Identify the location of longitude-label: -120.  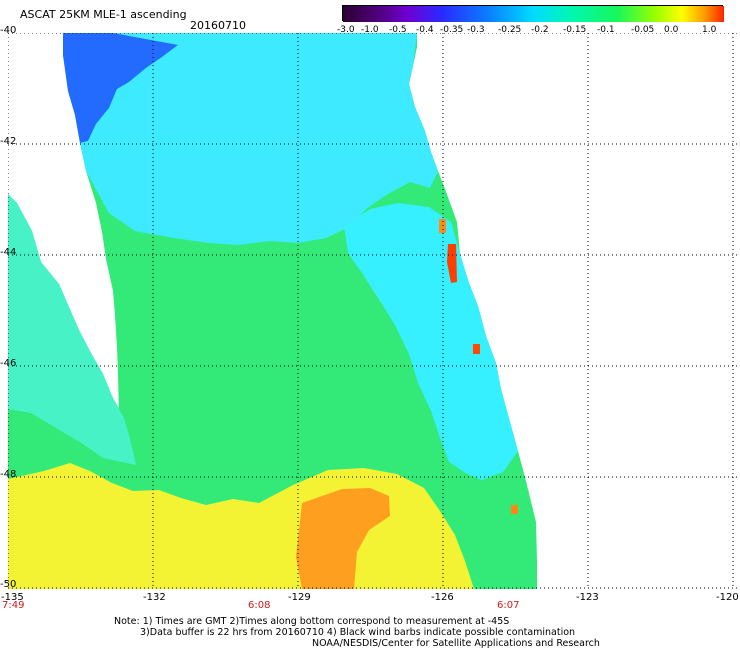
(727, 597).